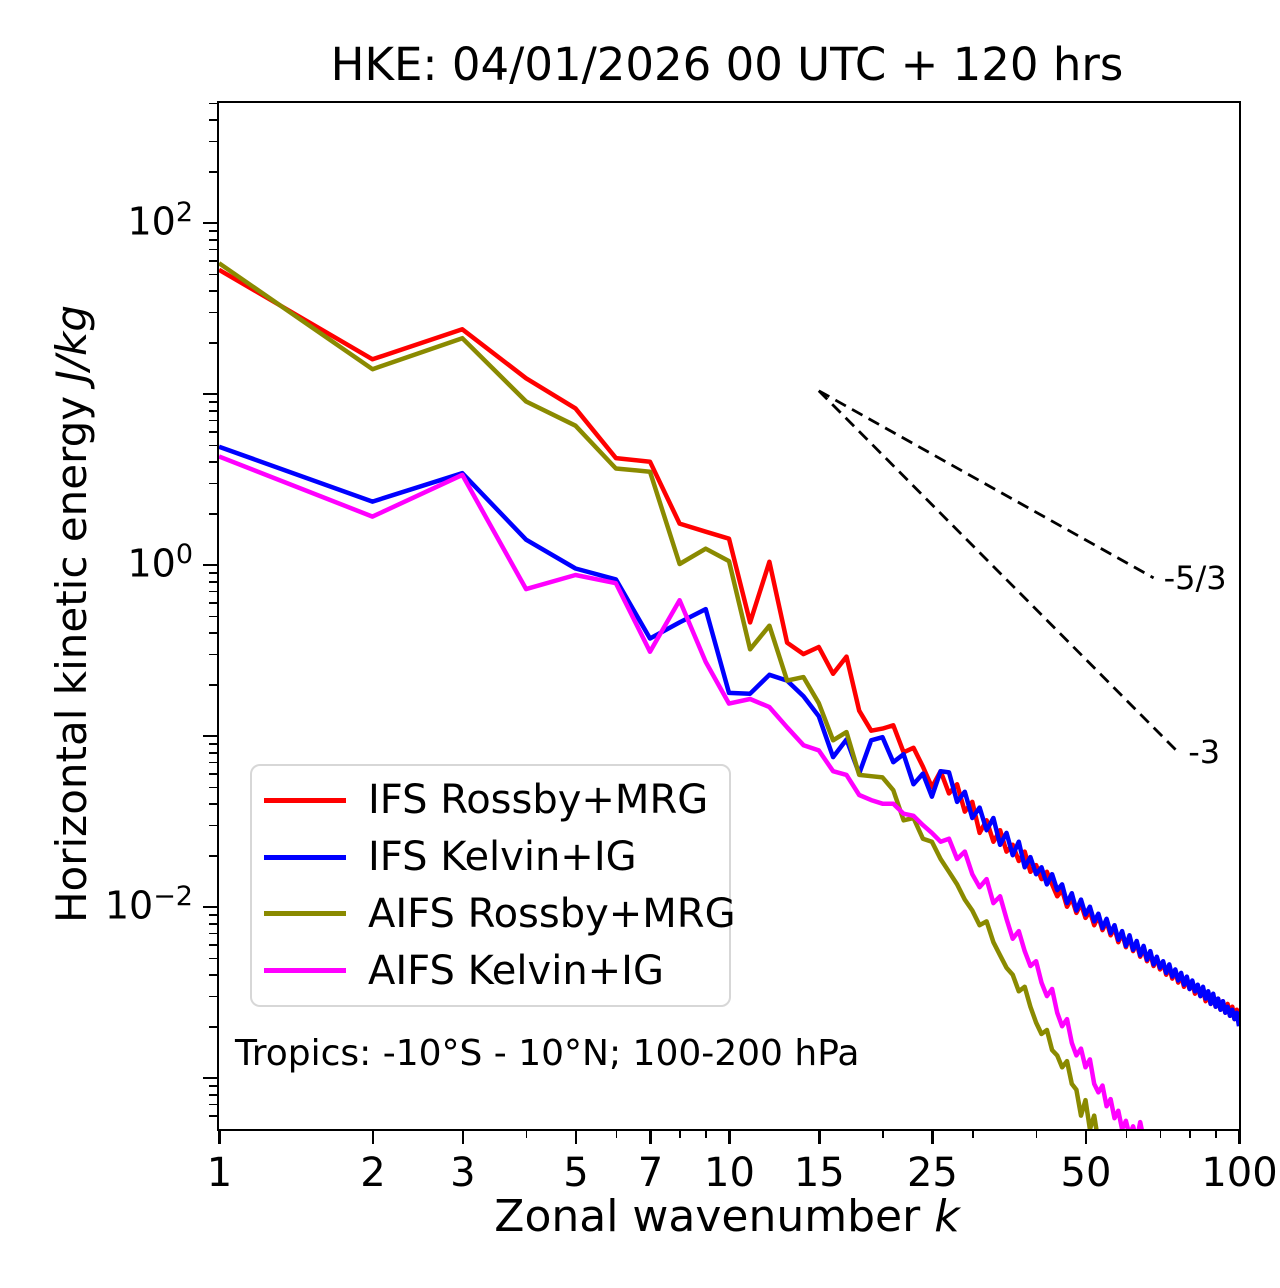 The image size is (1280, 1288). Describe the element at coordinates (305, 800) in the screenshot. I see `legend-line-sample-red` at that location.